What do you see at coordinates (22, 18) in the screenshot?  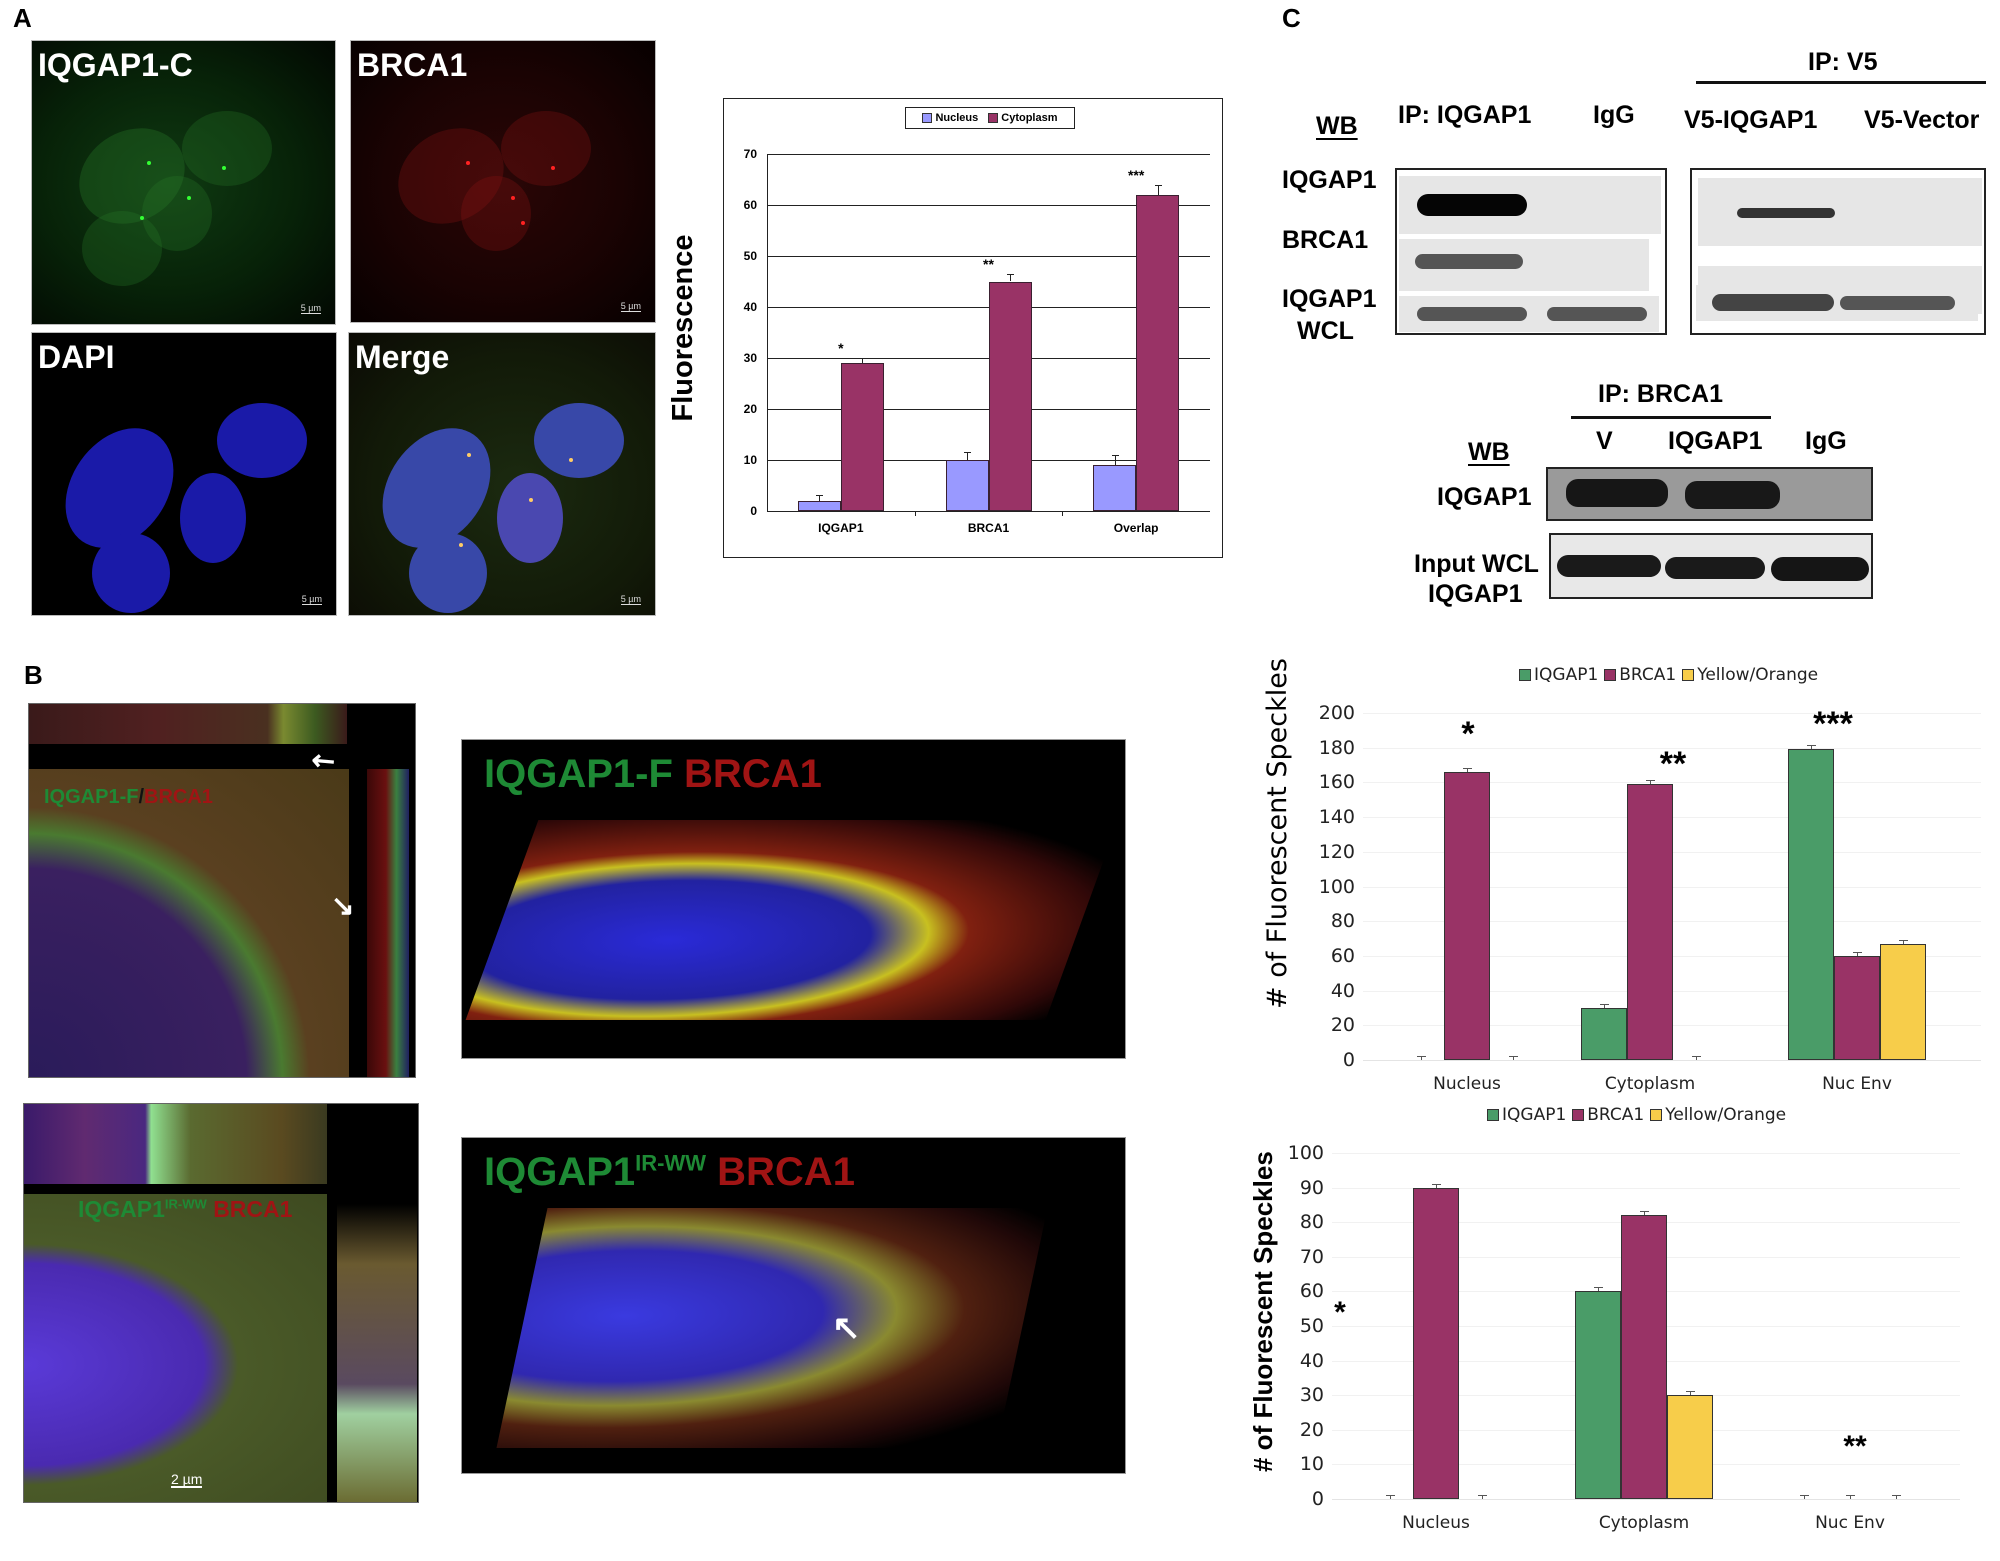 I see `panel-letter-a: A` at bounding box center [22, 18].